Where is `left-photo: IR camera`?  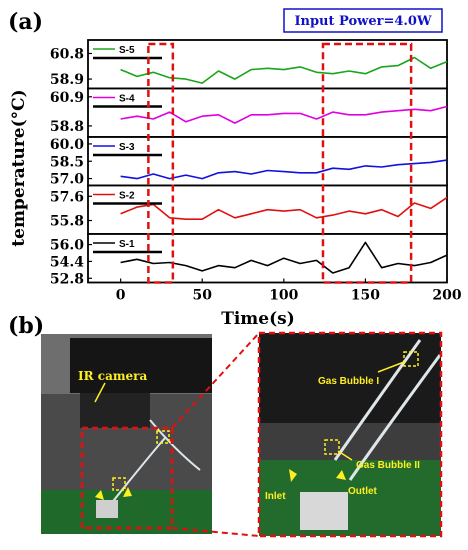 left-photo: IR camera is located at coordinates (126, 434).